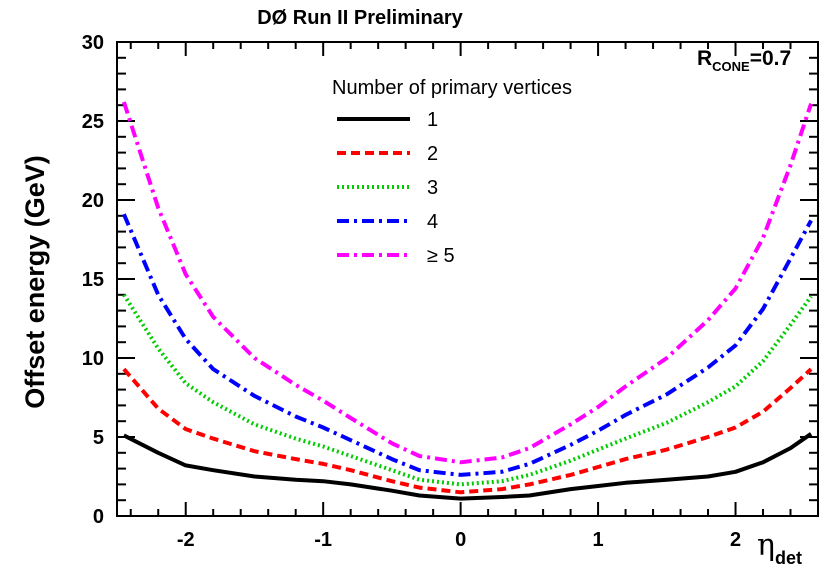 The image size is (828, 577). Describe the element at coordinates (93, 280) in the screenshot. I see `y-tick-label: 15` at that location.